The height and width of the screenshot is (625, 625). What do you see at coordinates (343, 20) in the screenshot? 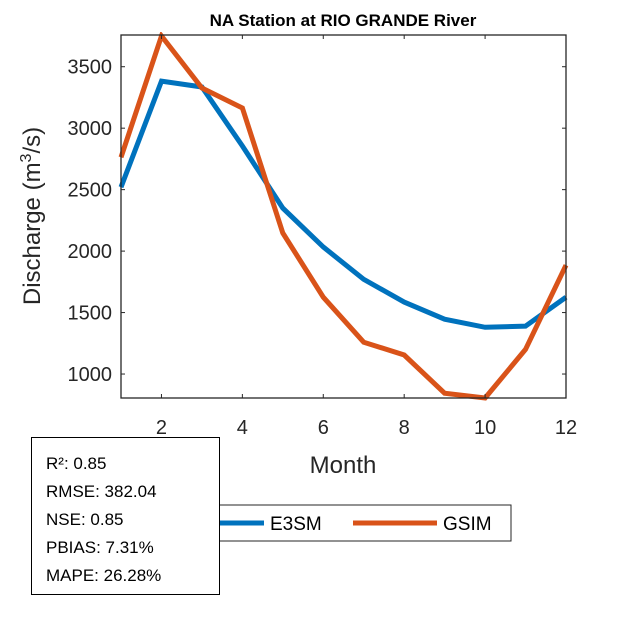
I see `chart-title: NA Station at RIO GRANDE River` at bounding box center [343, 20].